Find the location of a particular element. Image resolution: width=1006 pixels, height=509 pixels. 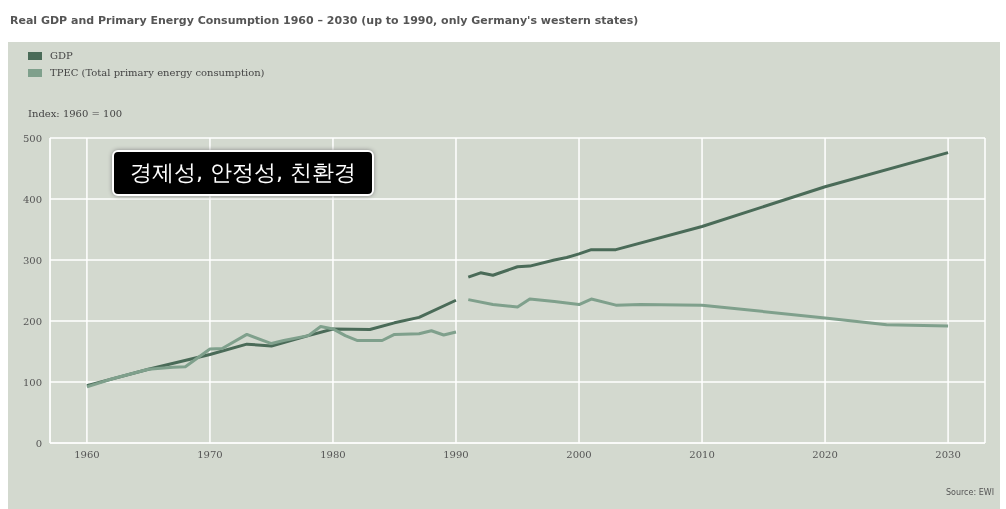

x-tick-label: 1960 is located at coordinates (87, 455).